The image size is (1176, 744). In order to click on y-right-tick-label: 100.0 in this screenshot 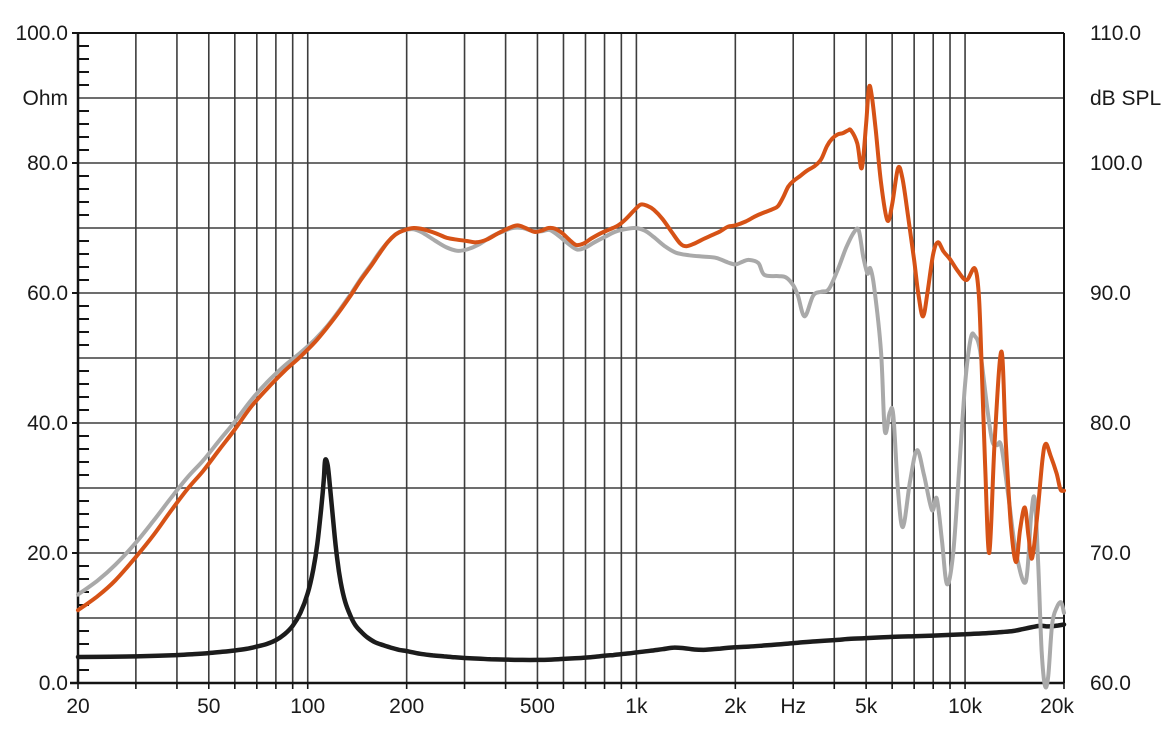, I will do `click(1116, 163)`.